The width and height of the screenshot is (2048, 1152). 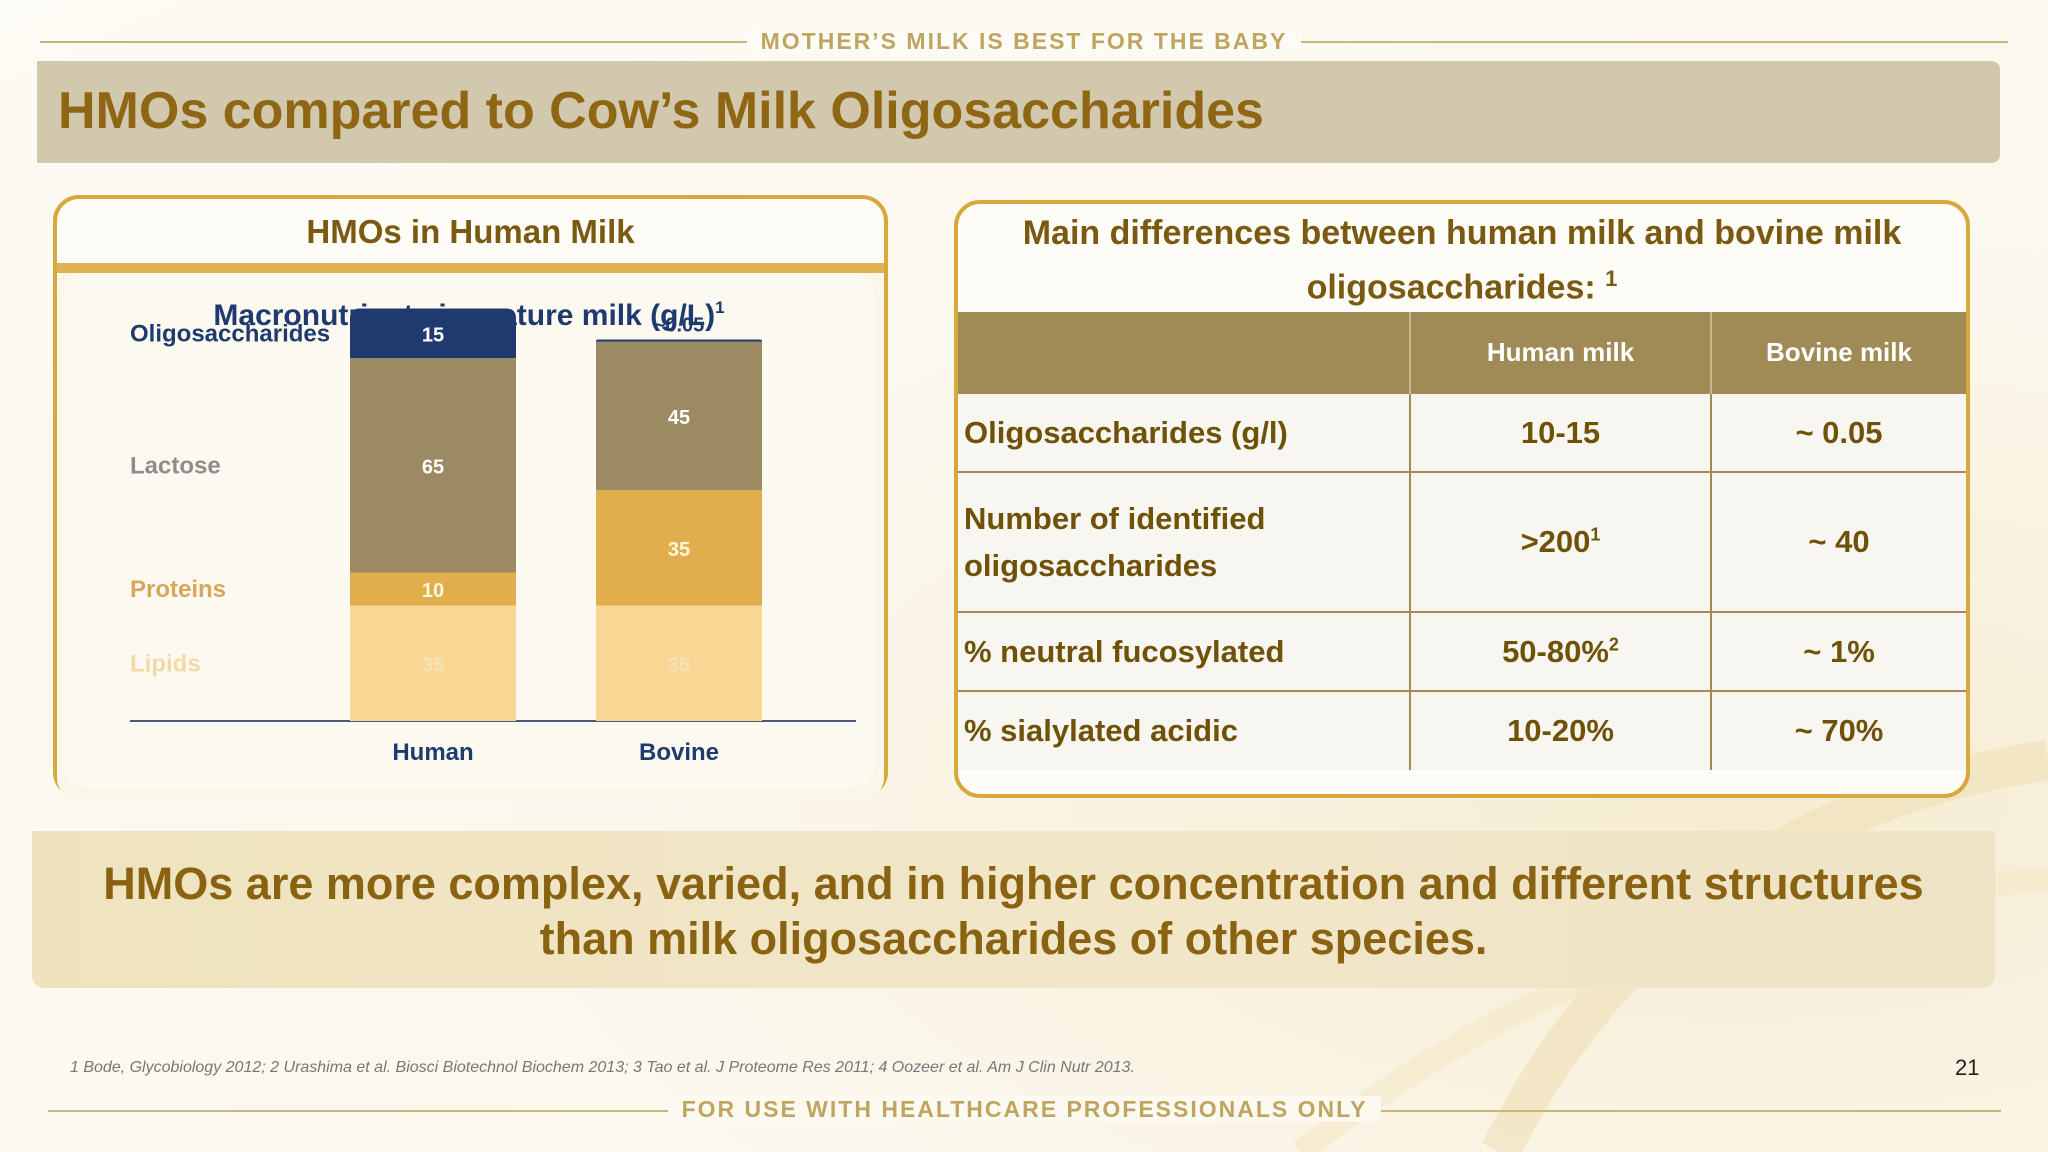 I want to click on bar-human-lipids, so click(x=433, y=663).